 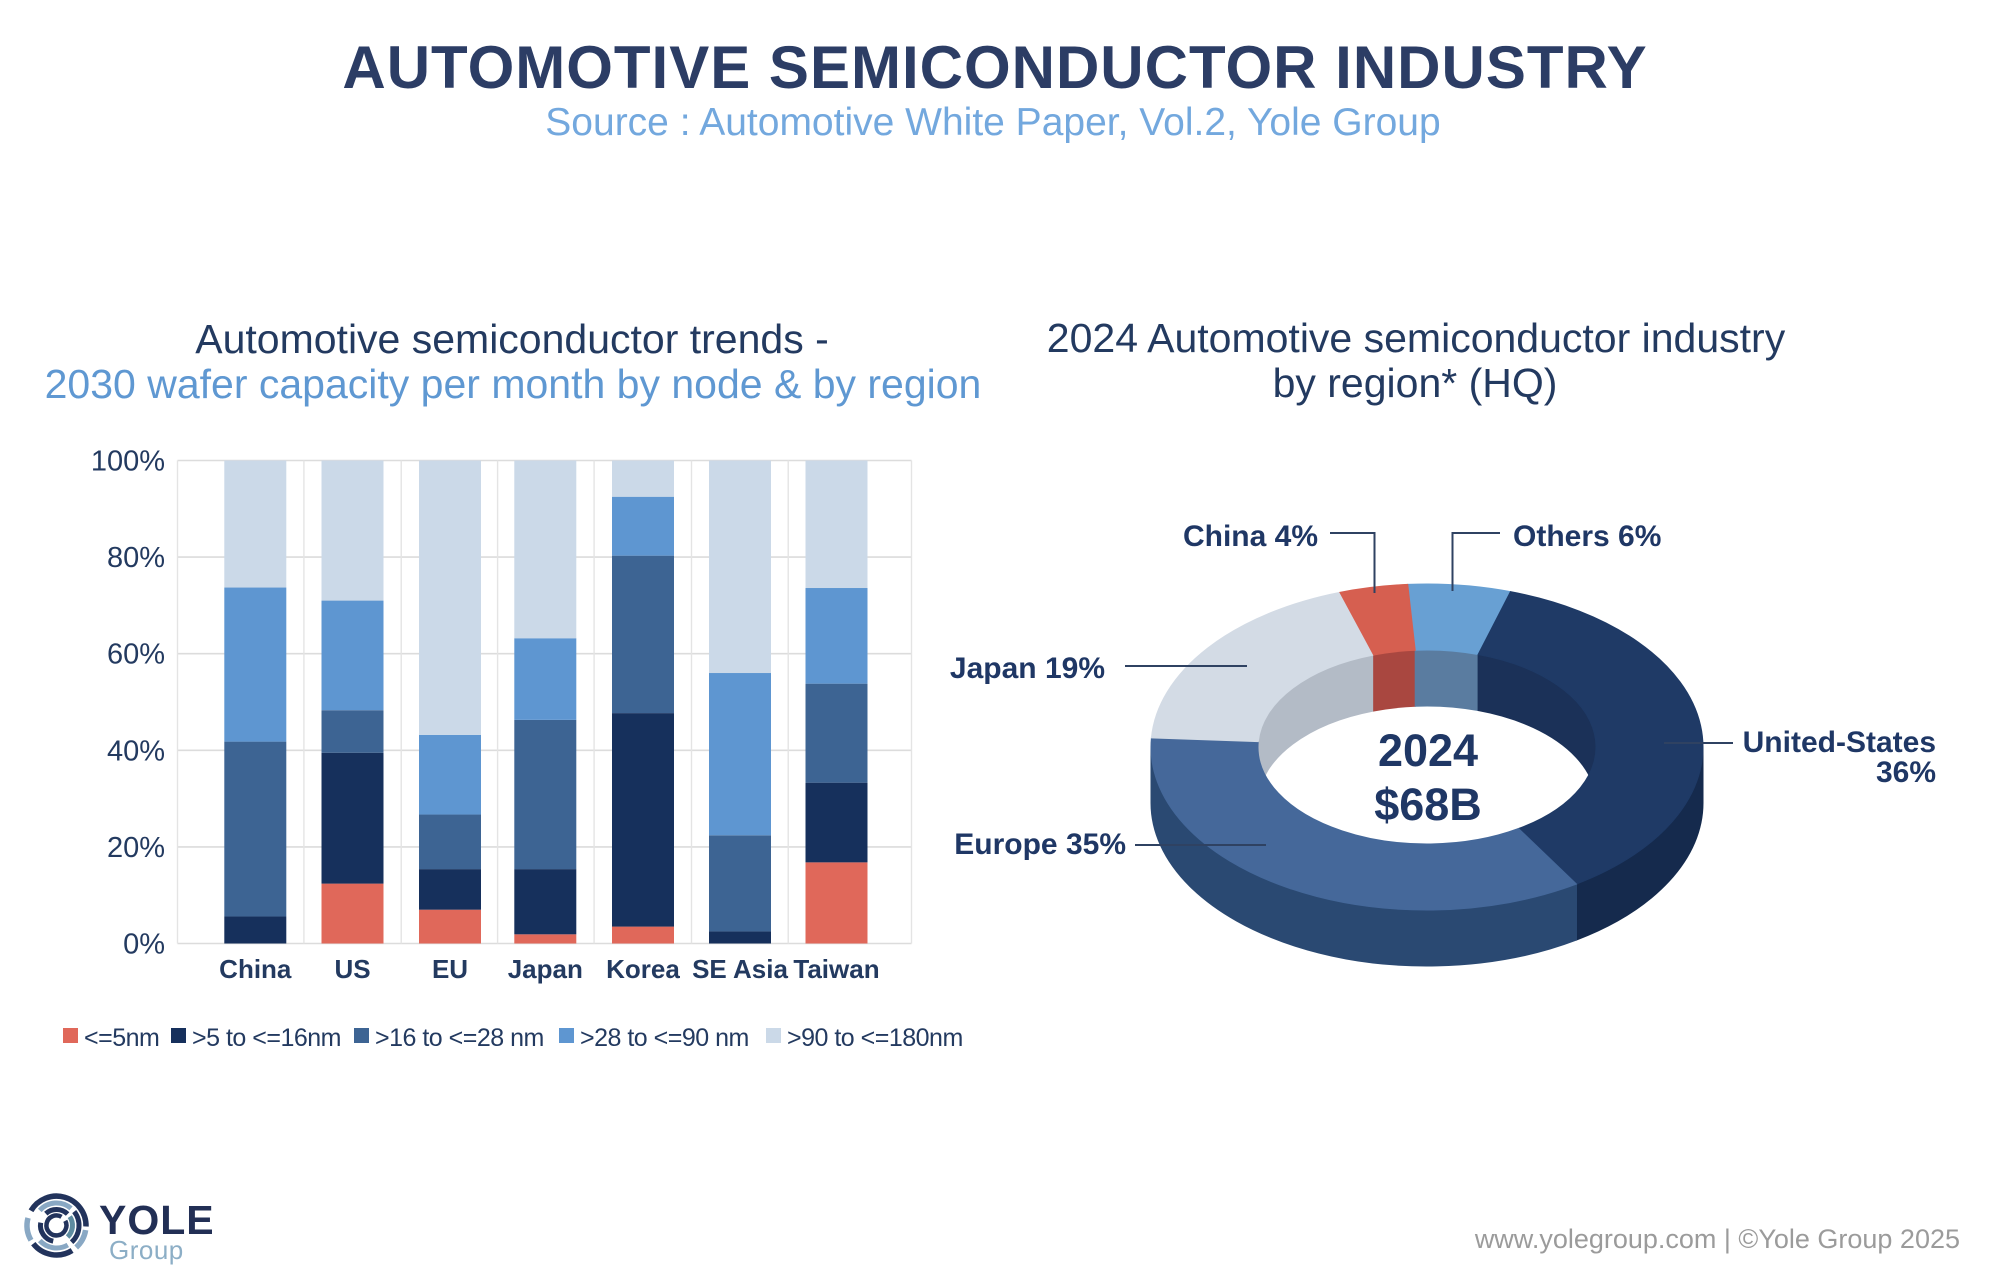 What do you see at coordinates (1416, 338) in the screenshot?
I see `svg-text:2024 Automotive semiconductor: 2024 Automotive semiconductor industry` at bounding box center [1416, 338].